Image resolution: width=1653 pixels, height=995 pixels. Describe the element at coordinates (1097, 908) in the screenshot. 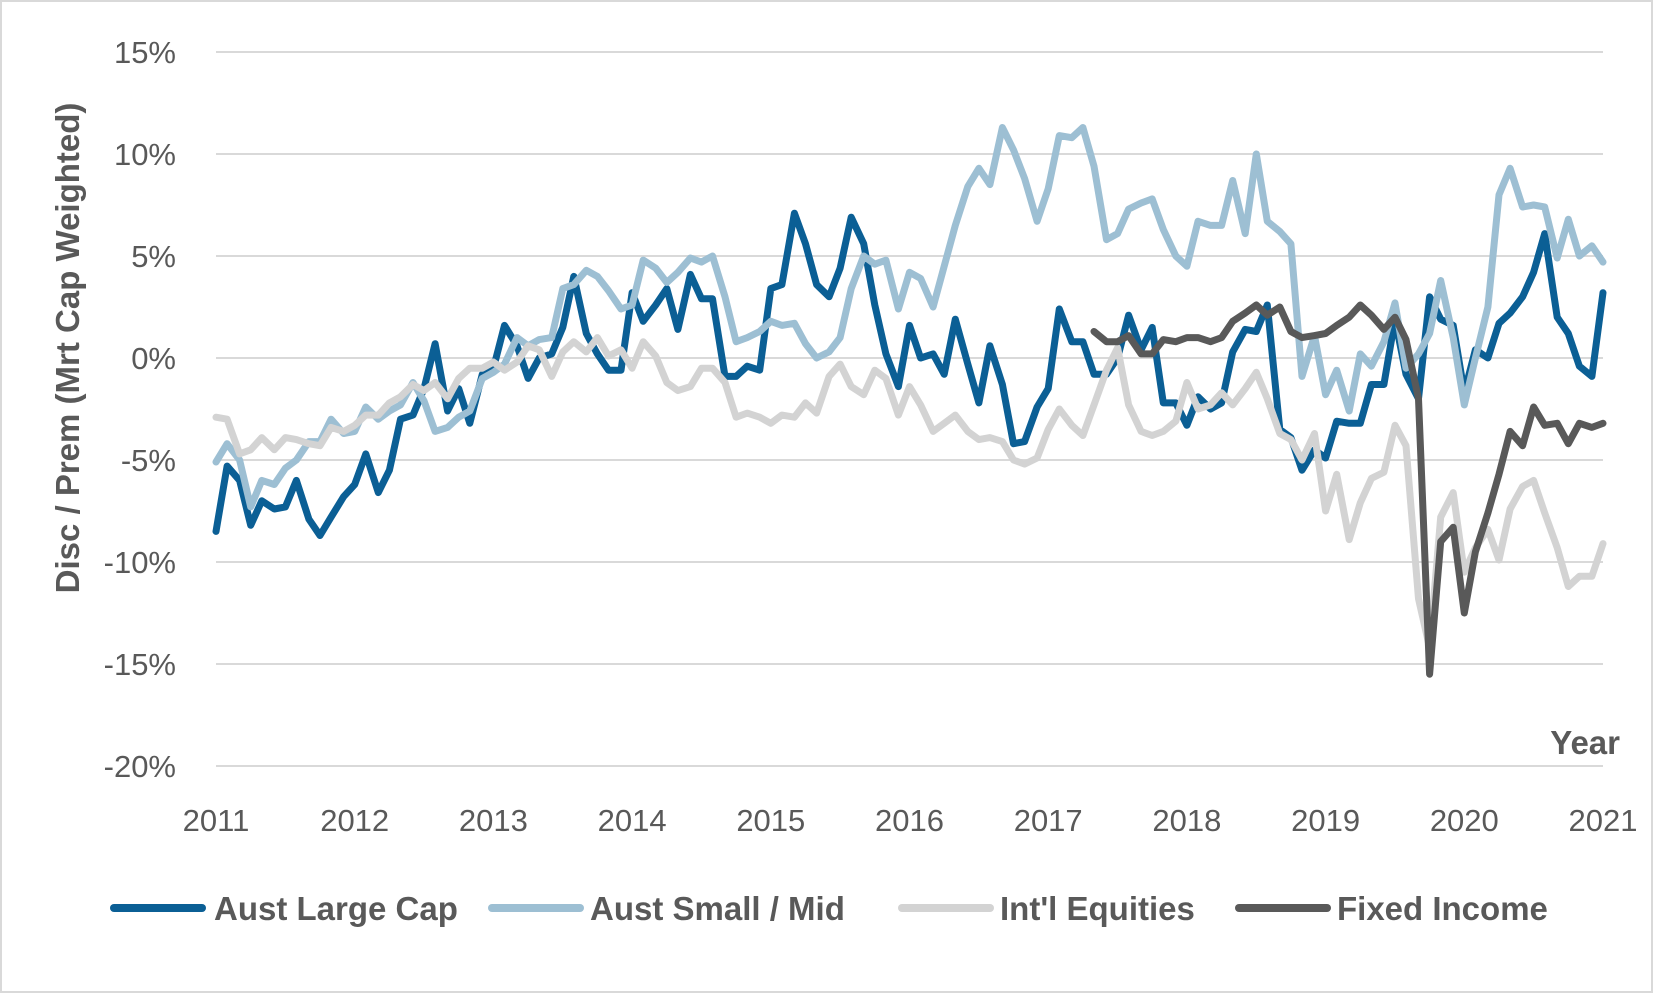

I see `legend-label-int-l-equities: Int'l Equities` at that location.